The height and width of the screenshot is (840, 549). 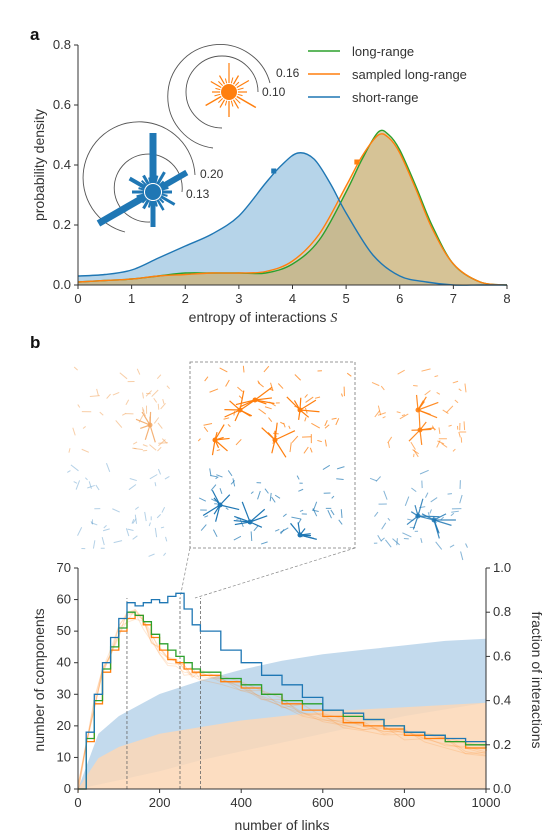 I want to click on right-y-tick-label: 0.8, so click(x=502, y=611).